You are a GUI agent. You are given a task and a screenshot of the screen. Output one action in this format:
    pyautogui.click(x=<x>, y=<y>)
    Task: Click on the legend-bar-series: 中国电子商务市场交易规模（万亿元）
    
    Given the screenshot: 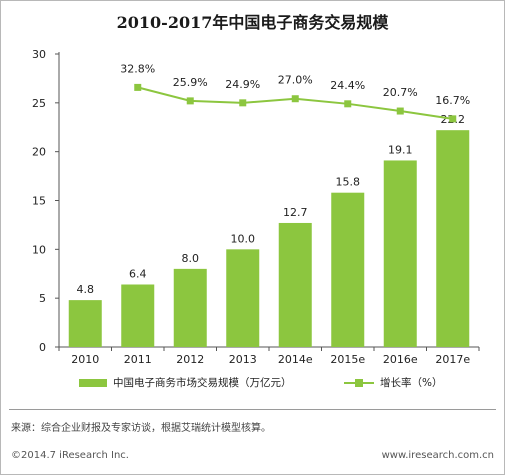 What is the action you would take?
    pyautogui.click(x=185, y=382)
    